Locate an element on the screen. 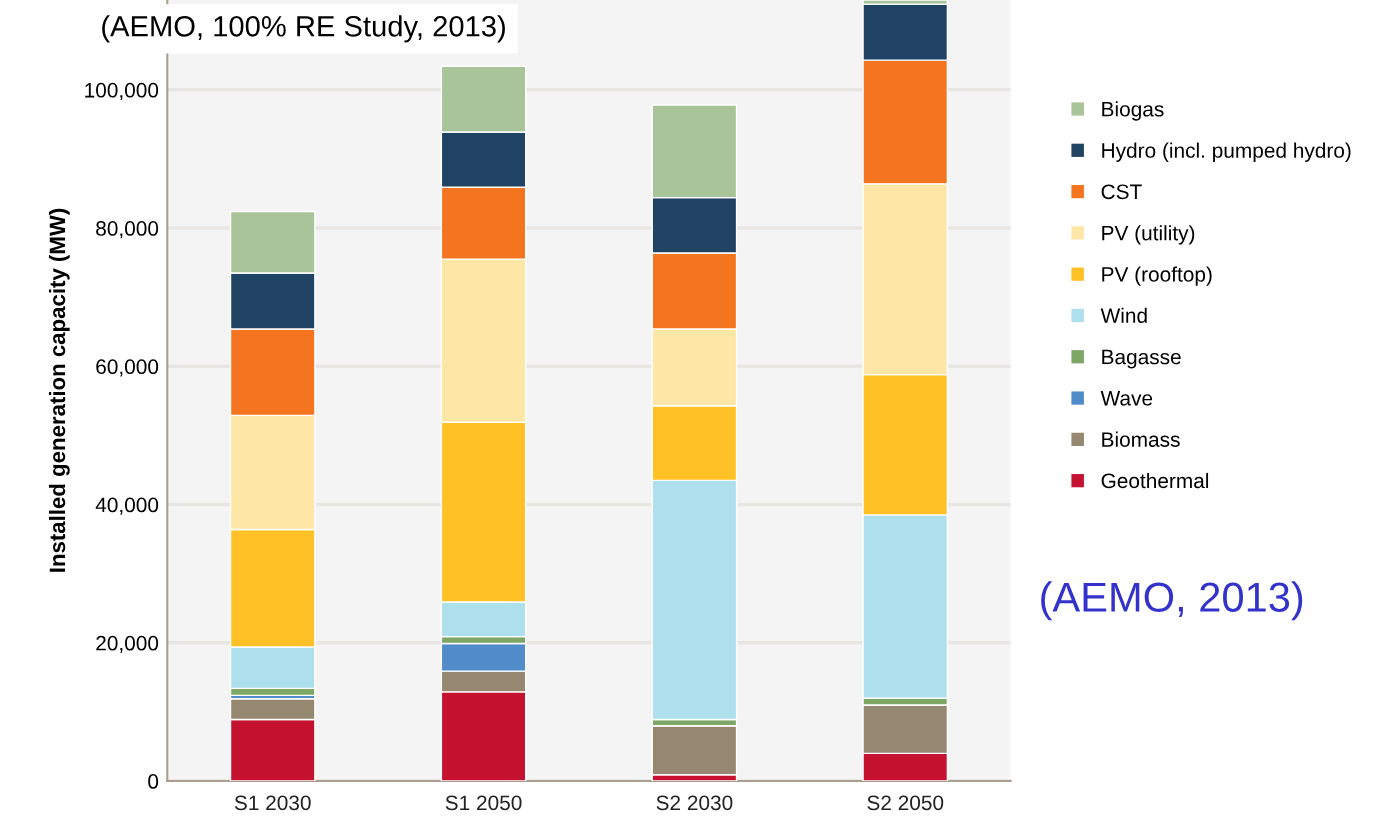  legend-label: Biogas is located at coordinates (1133, 111).